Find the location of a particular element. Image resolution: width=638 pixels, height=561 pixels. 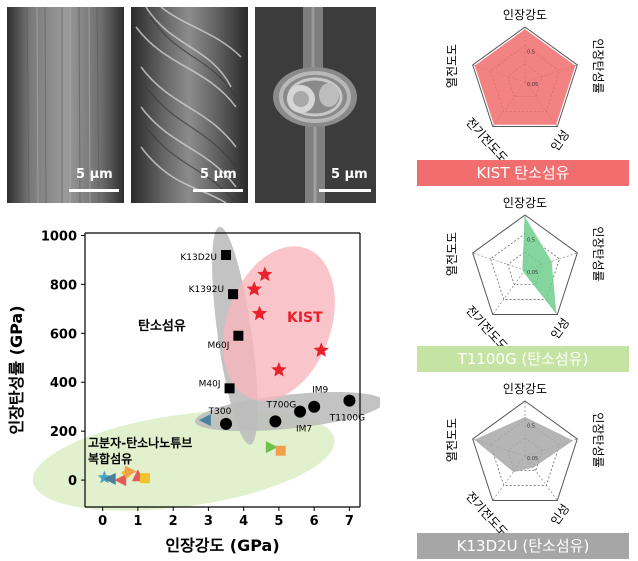

y-tick-label: 800 is located at coordinates (63, 285).